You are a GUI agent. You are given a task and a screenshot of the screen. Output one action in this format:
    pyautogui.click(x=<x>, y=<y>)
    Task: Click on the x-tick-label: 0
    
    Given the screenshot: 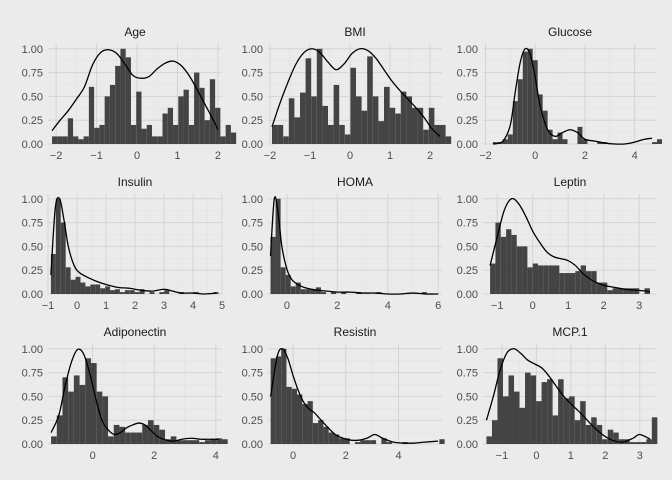 What is the action you would take?
    pyautogui.click(x=93, y=456)
    